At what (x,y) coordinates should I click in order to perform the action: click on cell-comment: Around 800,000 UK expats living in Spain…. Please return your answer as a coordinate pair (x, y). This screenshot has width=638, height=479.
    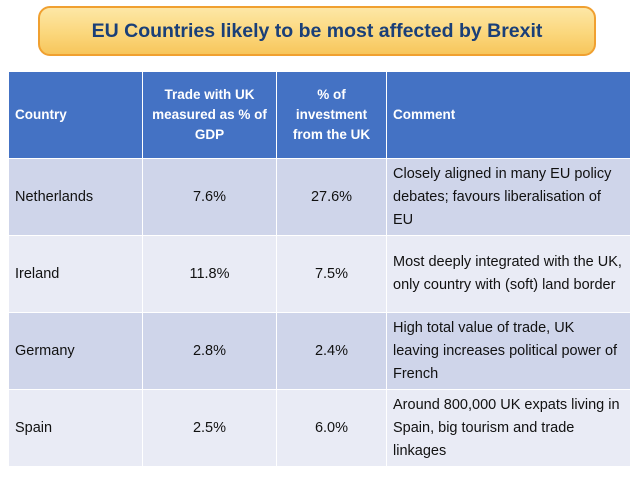
    Looking at the image, I should click on (508, 428).